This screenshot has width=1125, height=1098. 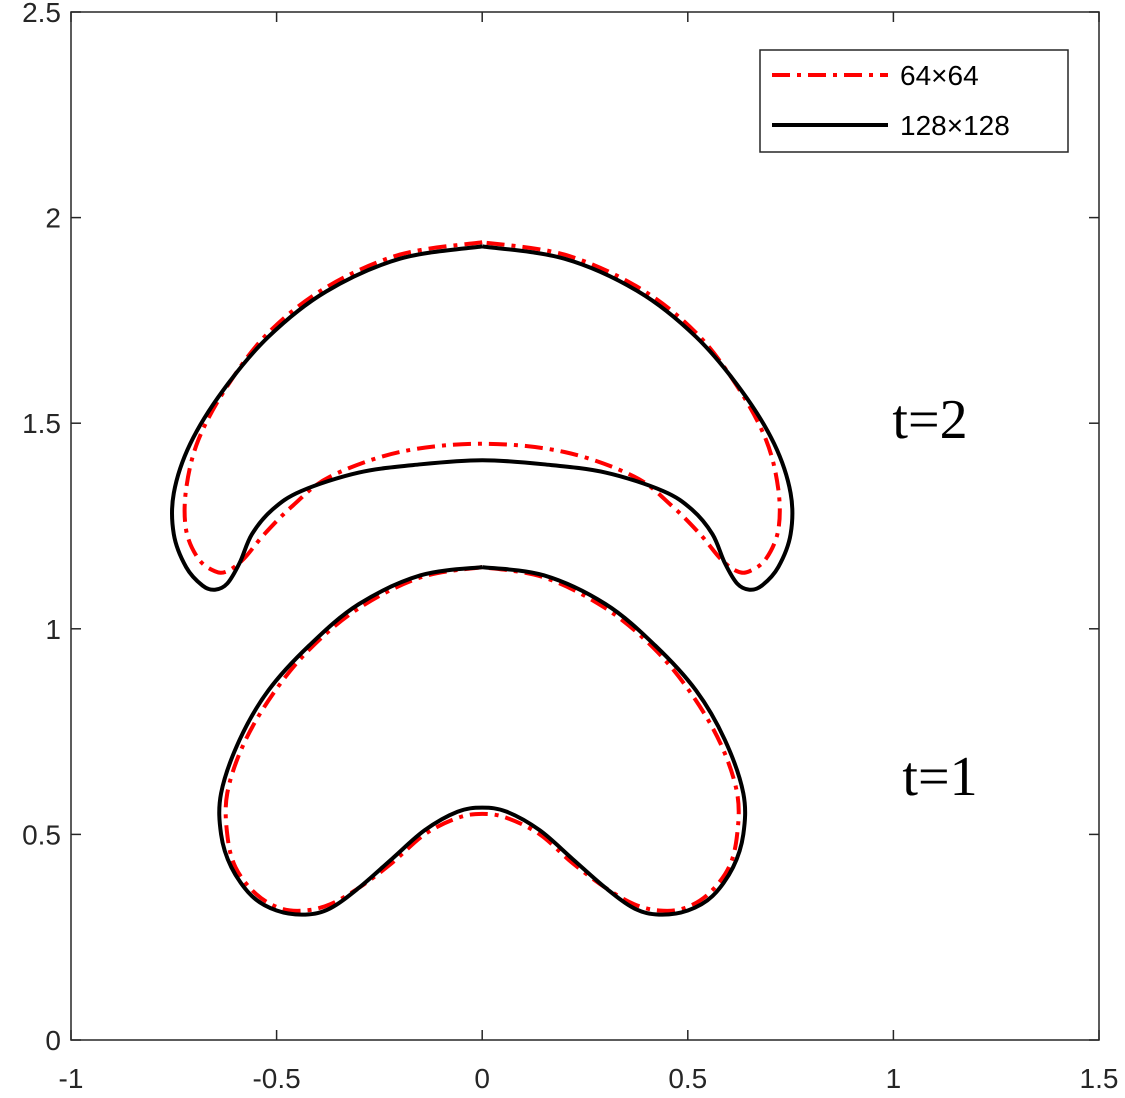 I want to click on x-tick-label: 0.5, so click(x=687, y=1078).